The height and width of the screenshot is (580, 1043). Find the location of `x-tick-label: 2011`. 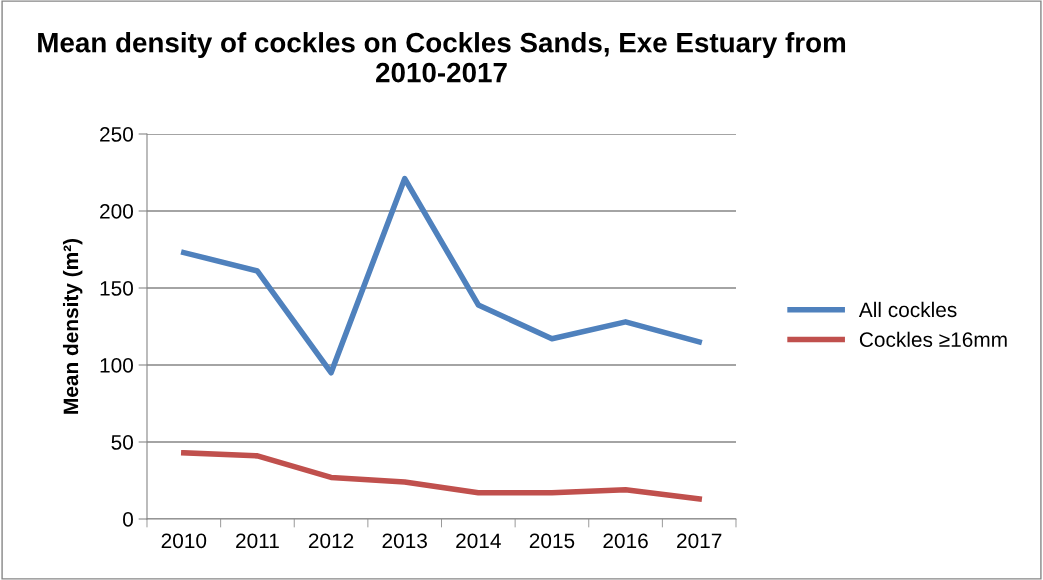

x-tick-label: 2011 is located at coordinates (257, 541).